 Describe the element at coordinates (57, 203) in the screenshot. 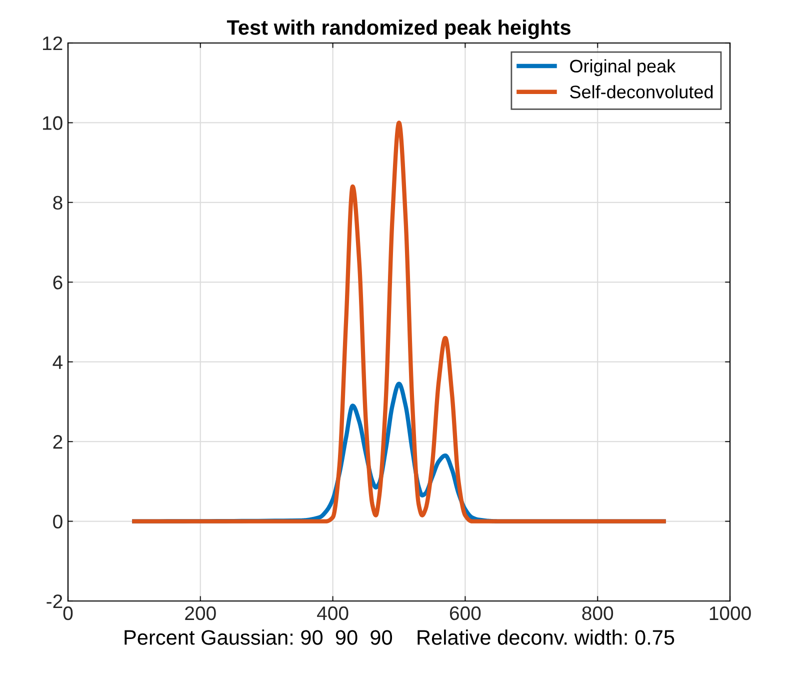

I see `y-tick-label: 8` at that location.